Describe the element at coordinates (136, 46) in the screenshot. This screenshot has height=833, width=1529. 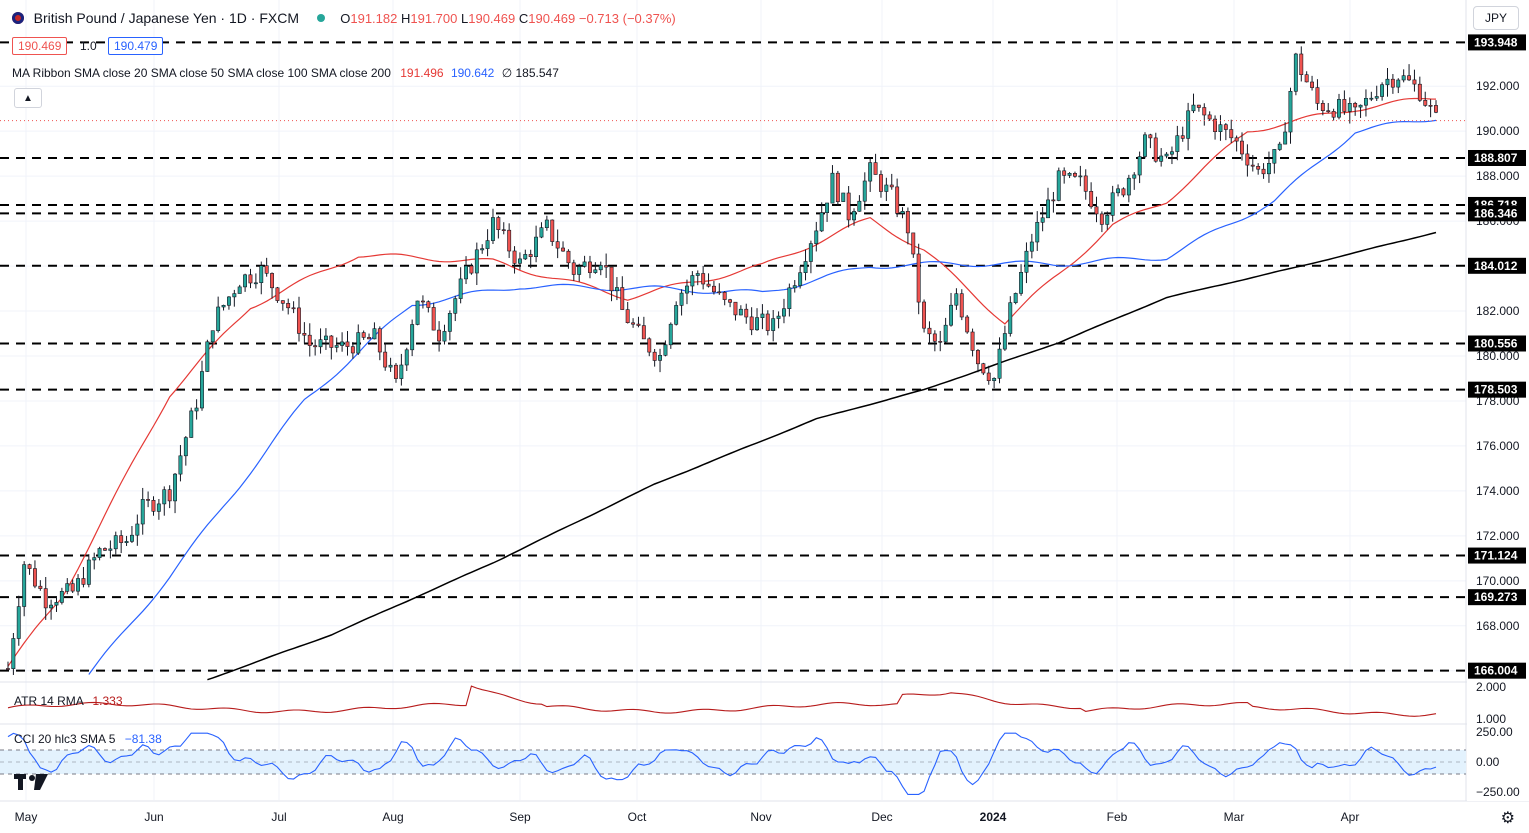
I see `ask-price: 190.479` at that location.